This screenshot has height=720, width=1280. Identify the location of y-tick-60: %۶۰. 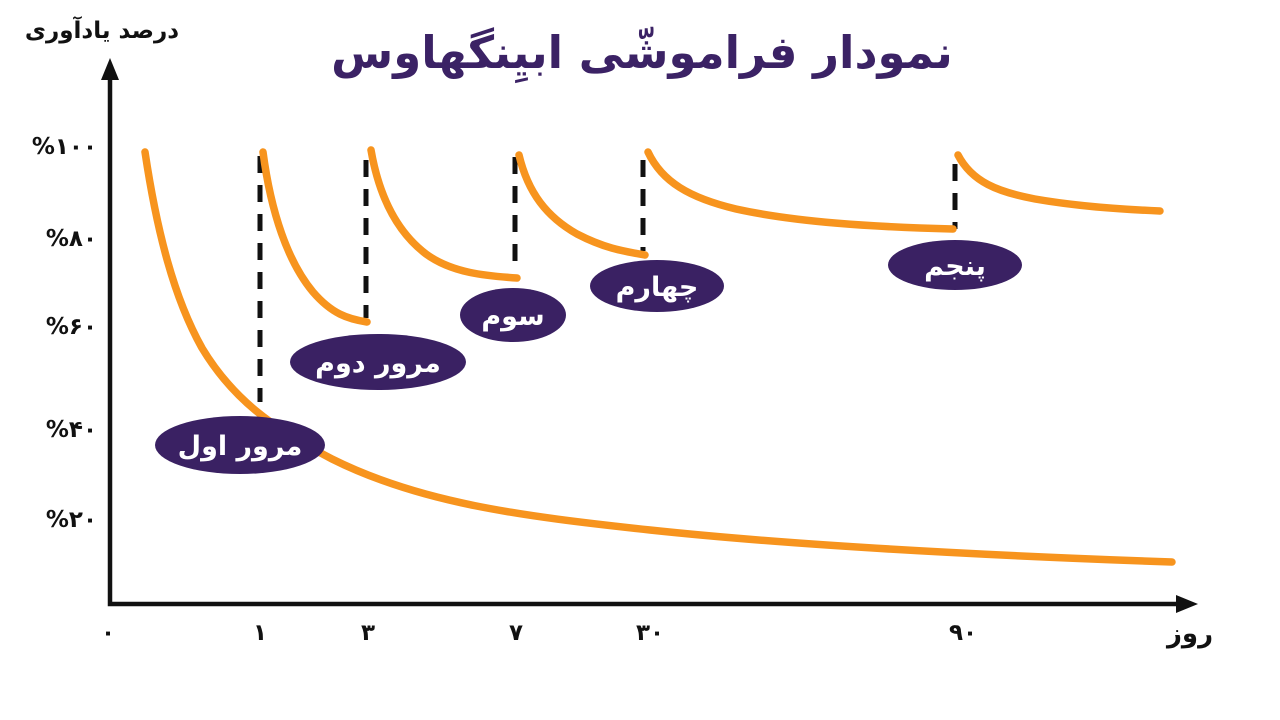
(71, 327).